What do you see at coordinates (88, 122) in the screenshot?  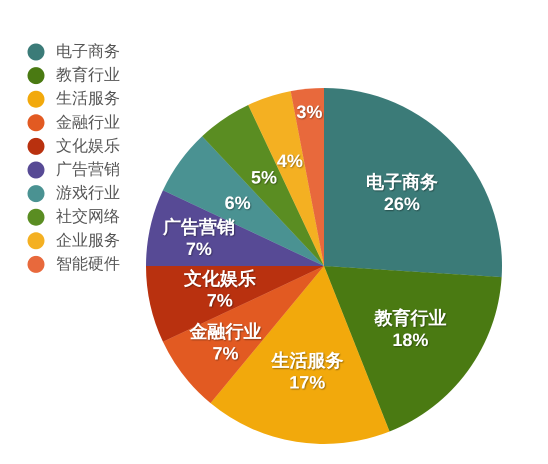 I see `legend-label: 金融行业` at bounding box center [88, 122].